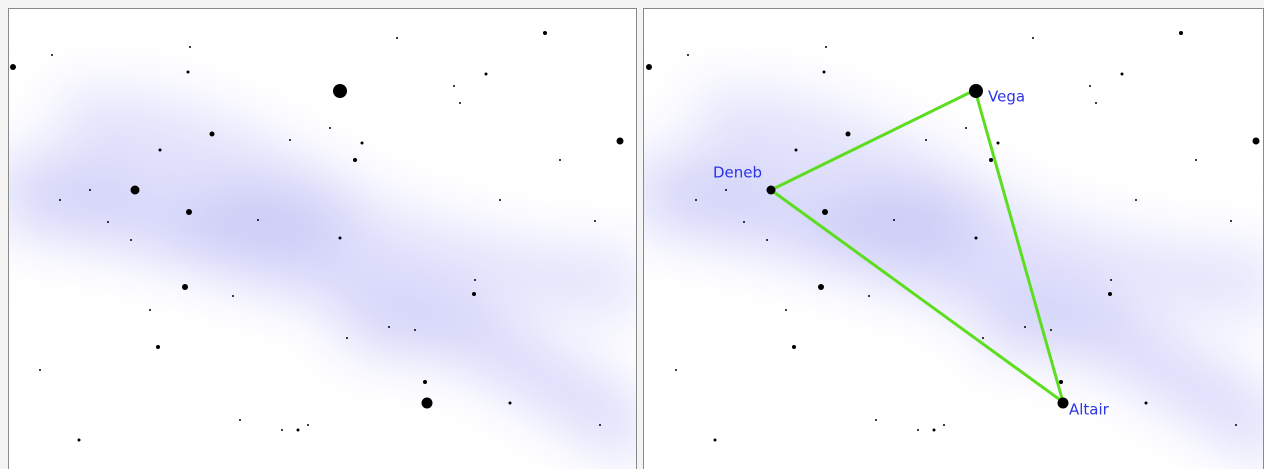 This screenshot has height=469, width=1264. What do you see at coordinates (1089, 410) in the screenshot?
I see `star-label: Altair` at bounding box center [1089, 410].